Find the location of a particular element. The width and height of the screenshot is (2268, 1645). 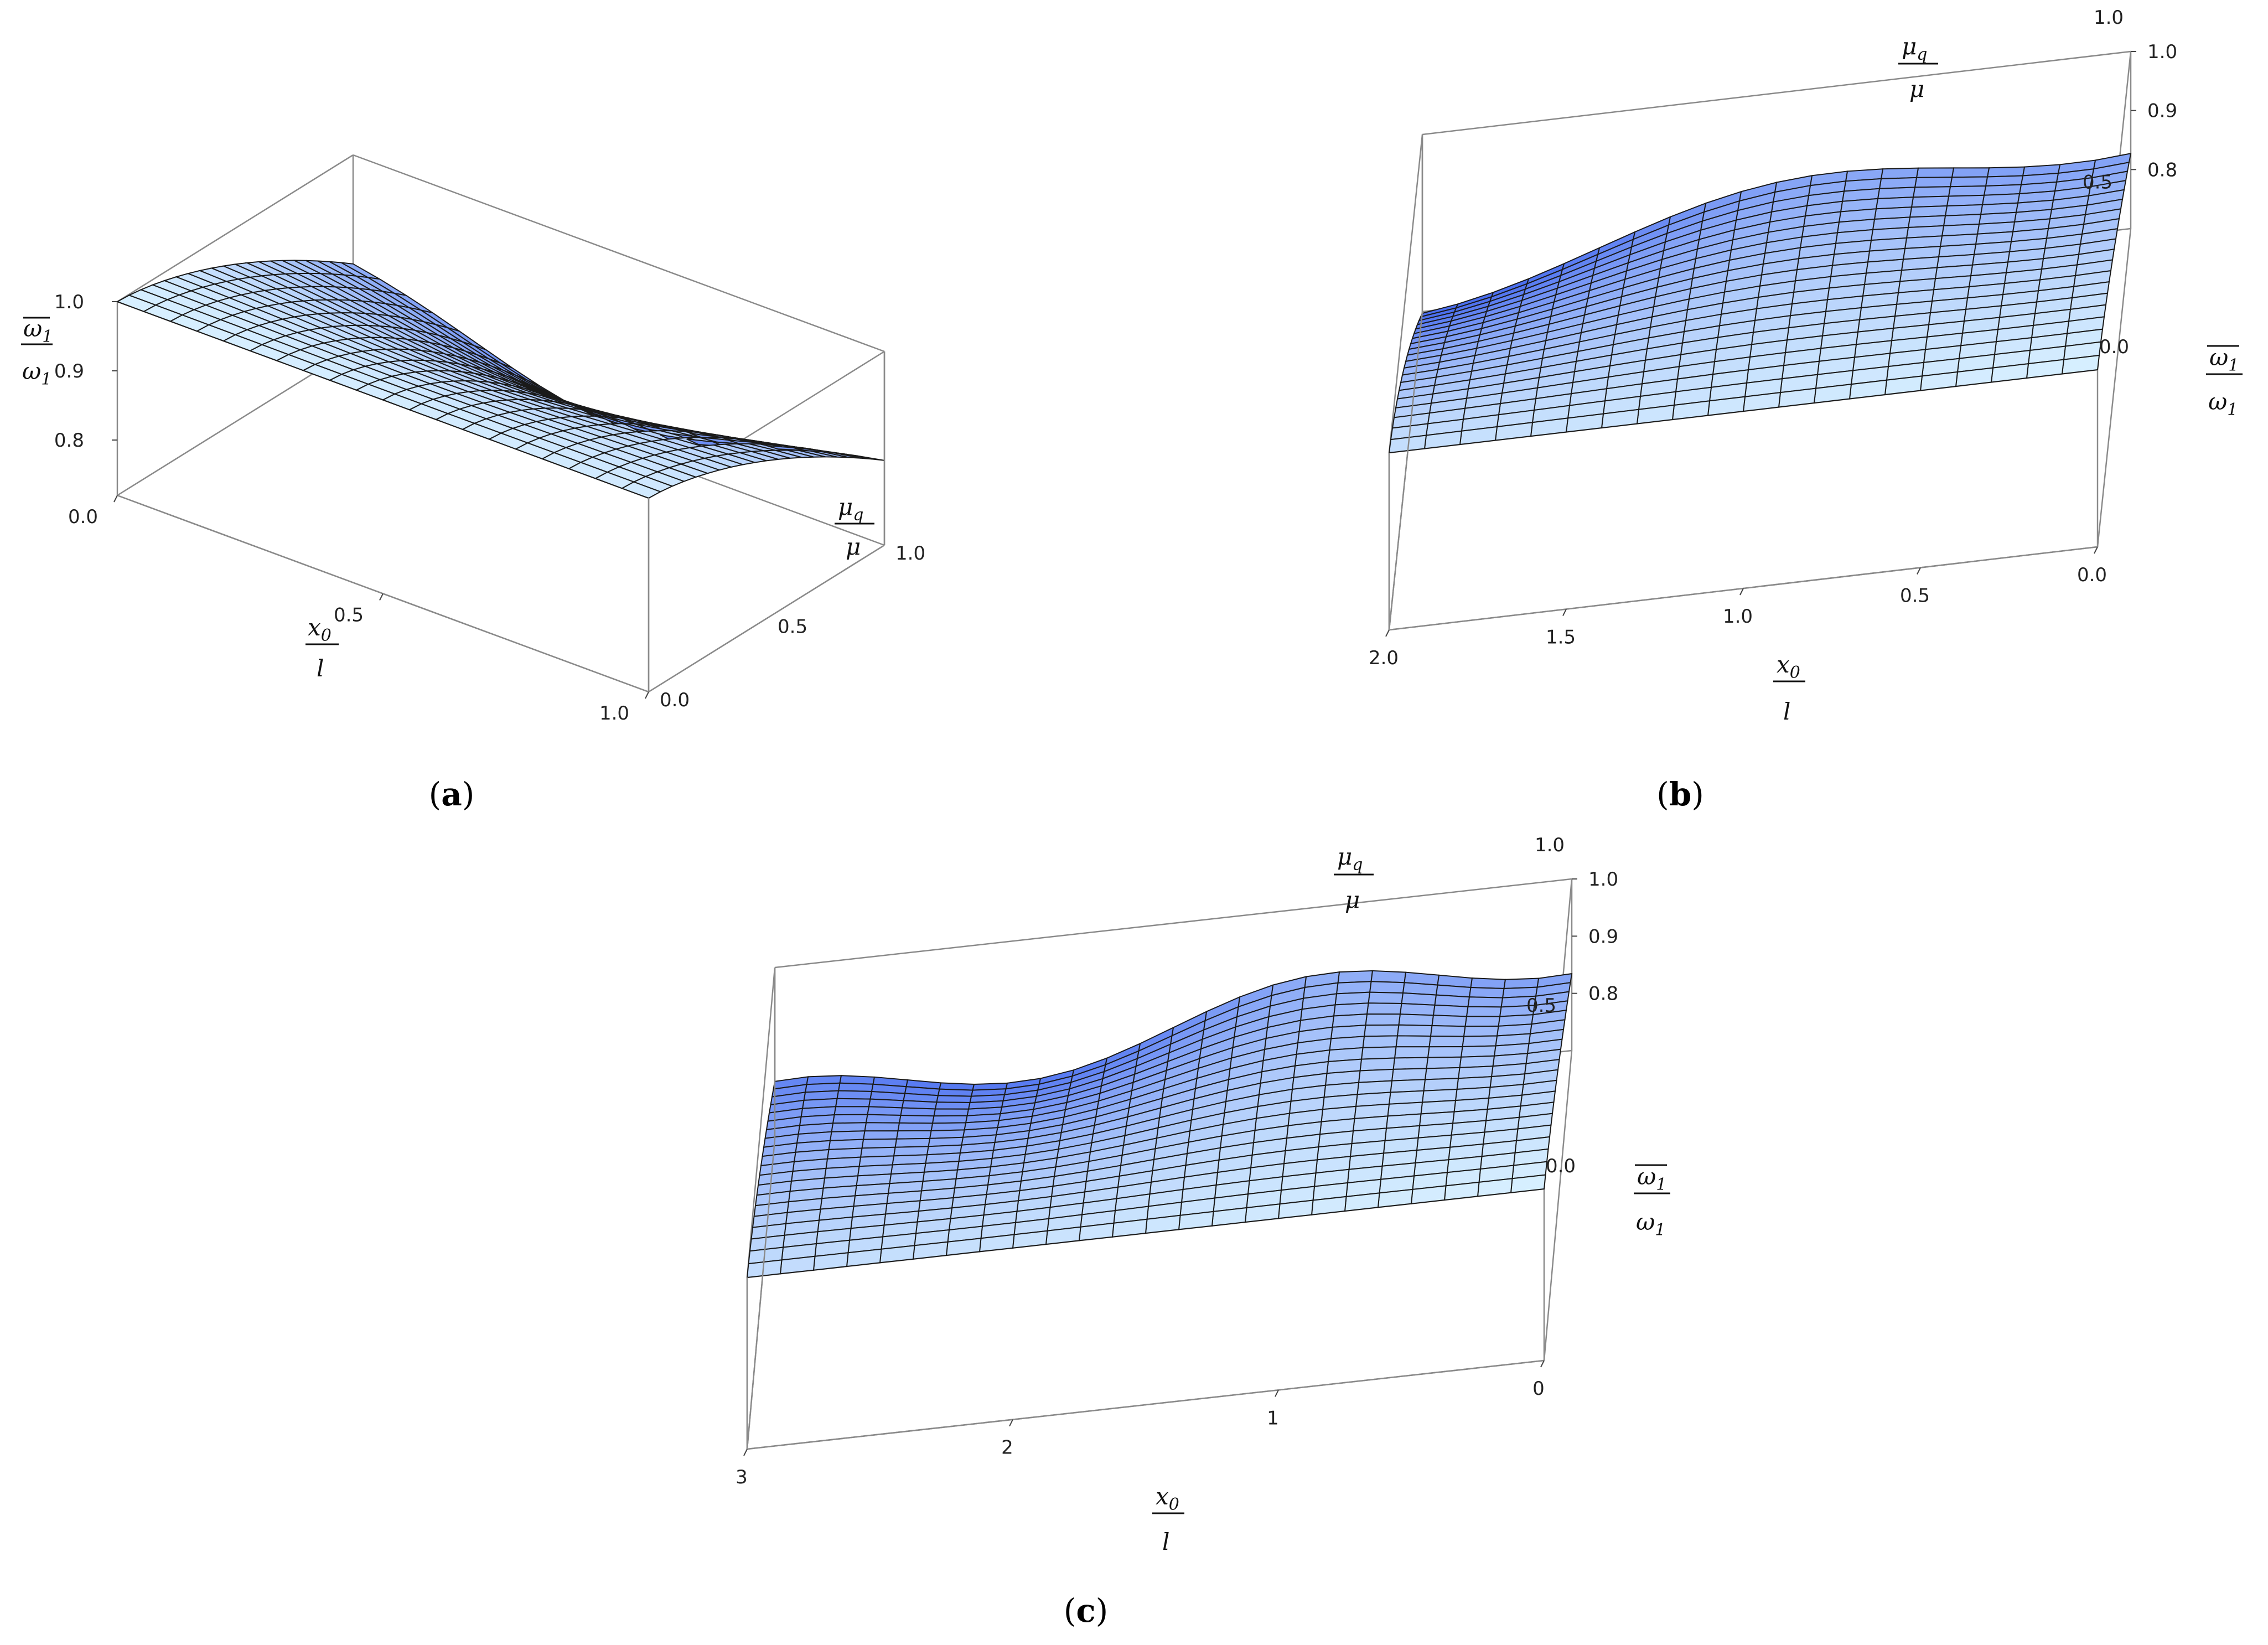

panel-b-y-tick-label: 0.0 is located at coordinates (2114, 347).